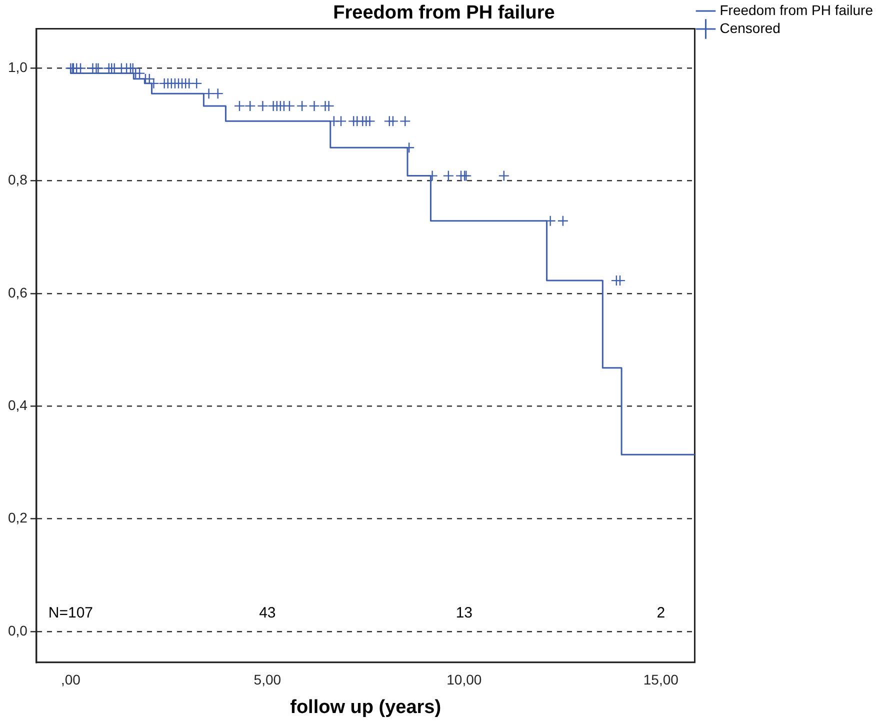  What do you see at coordinates (18, 630) in the screenshot?
I see `y-tick-label: 0,0` at bounding box center [18, 630].